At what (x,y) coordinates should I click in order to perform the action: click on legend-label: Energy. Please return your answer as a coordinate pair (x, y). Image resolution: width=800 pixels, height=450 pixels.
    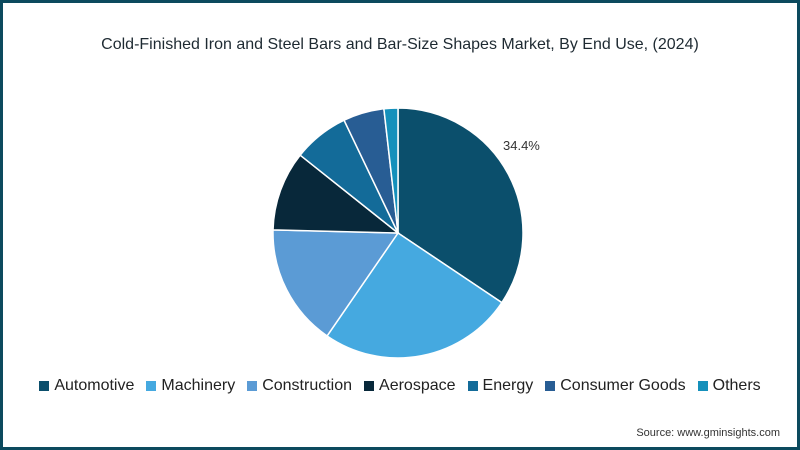
    Looking at the image, I should click on (508, 385).